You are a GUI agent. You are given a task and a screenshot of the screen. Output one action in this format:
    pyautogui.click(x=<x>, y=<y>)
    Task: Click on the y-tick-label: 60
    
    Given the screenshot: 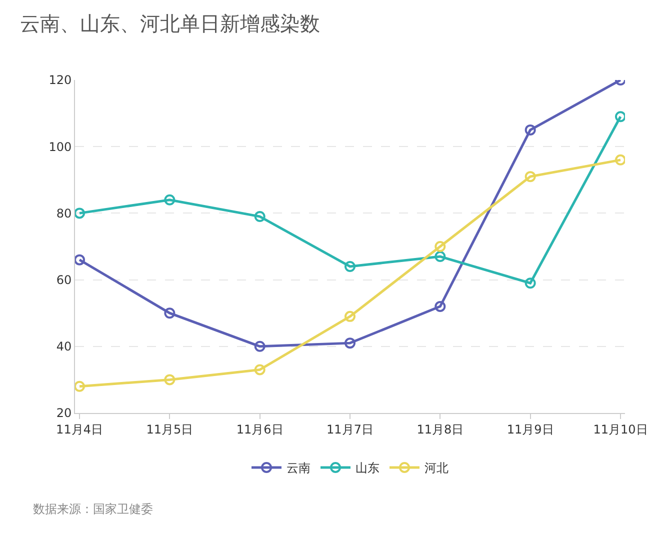 What is the action you would take?
    pyautogui.click(x=64, y=280)
    